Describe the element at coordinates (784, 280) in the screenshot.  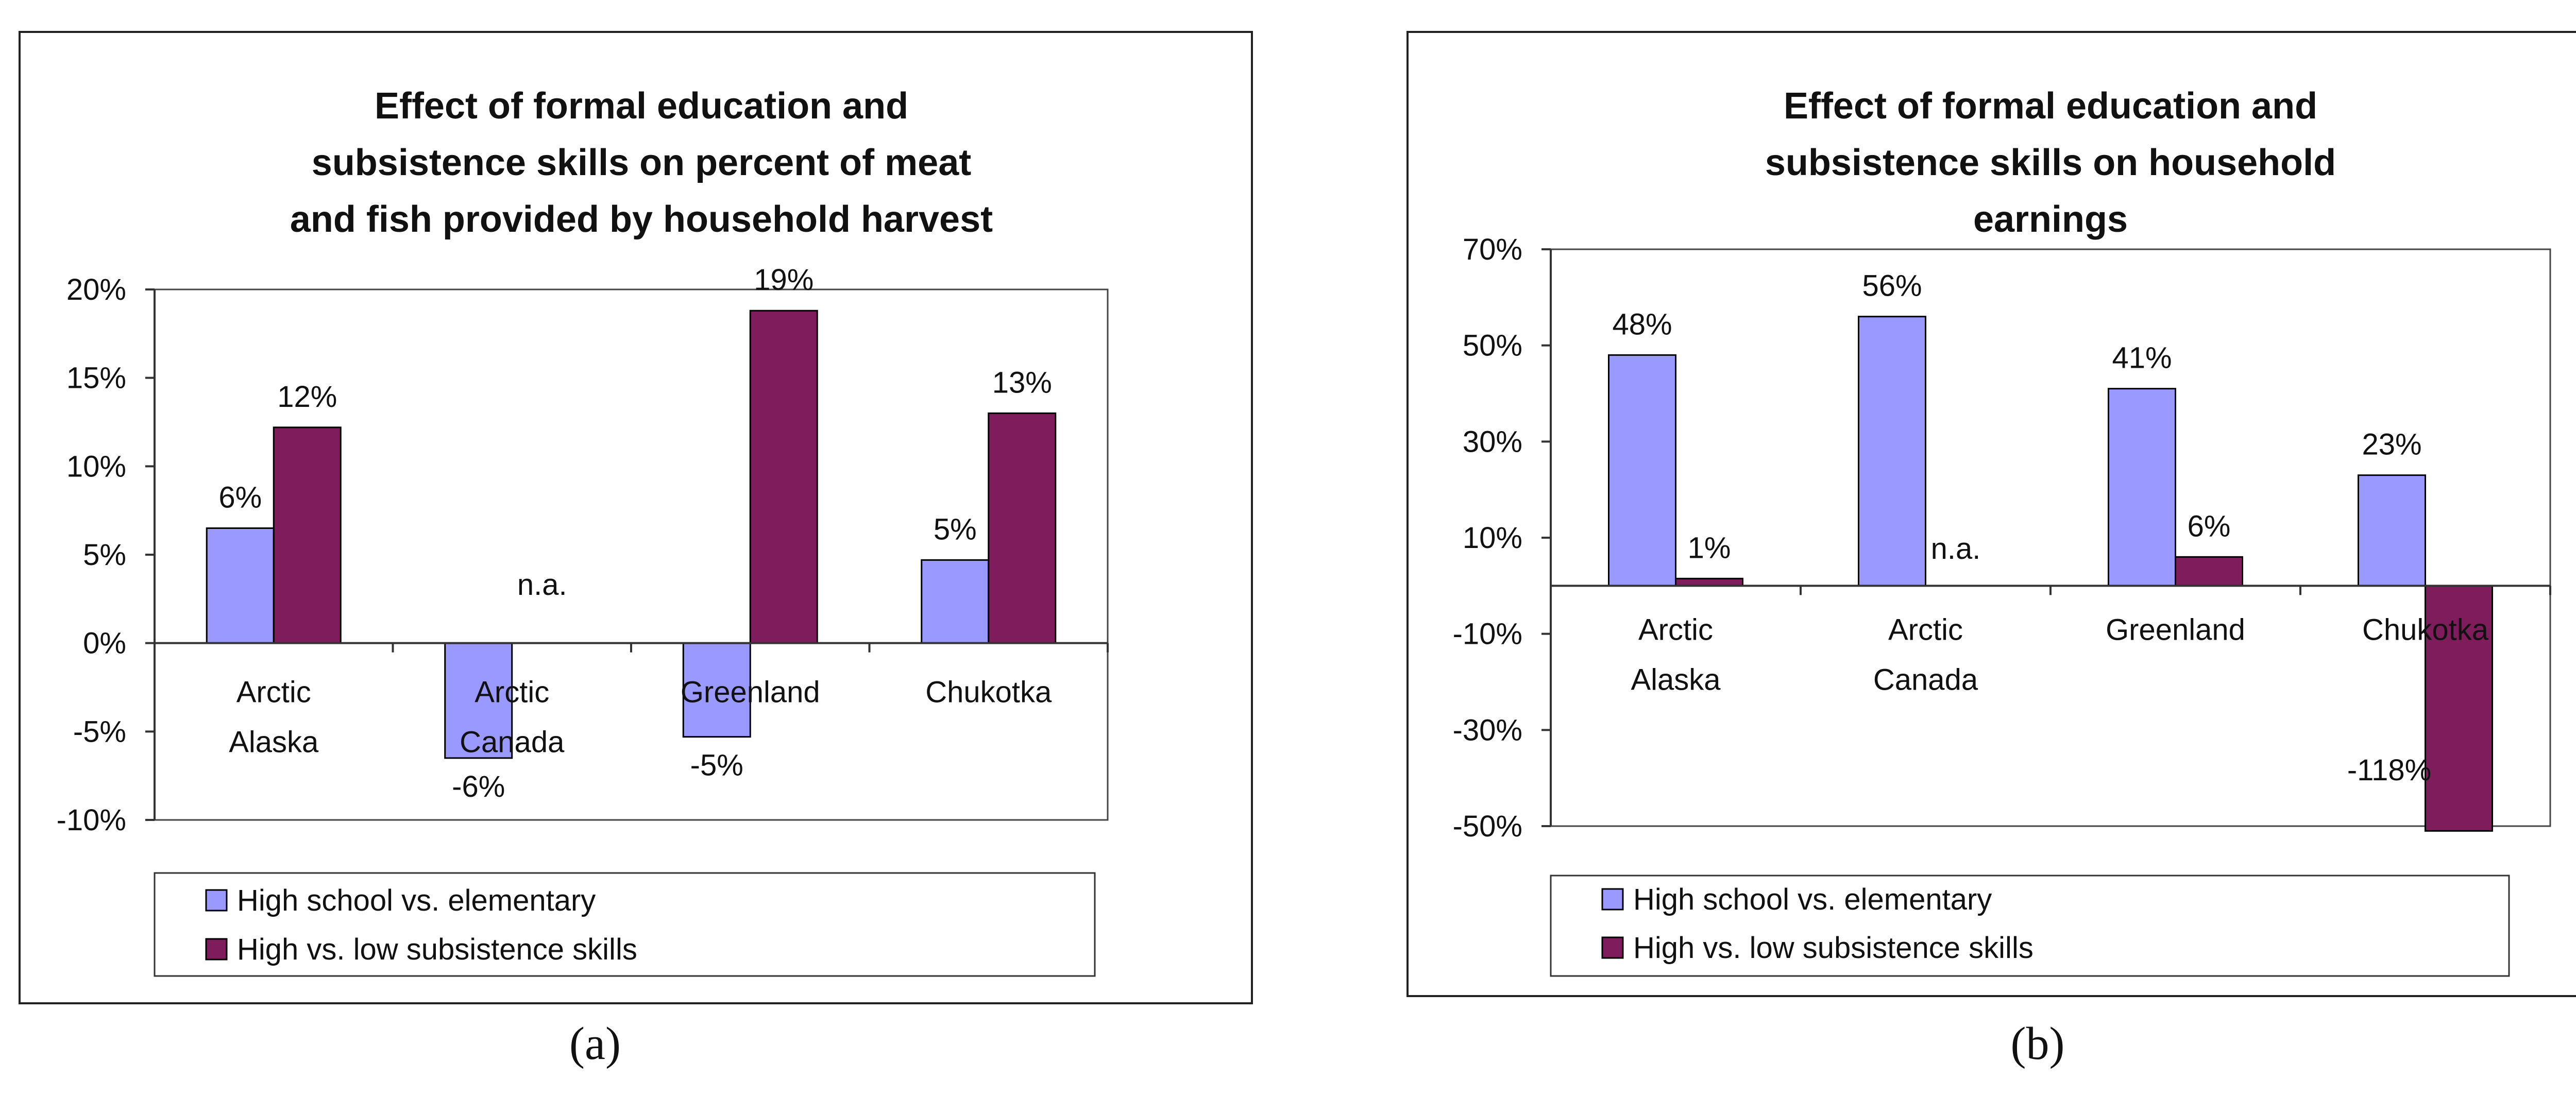
I see `data-label: 19%` at that location.